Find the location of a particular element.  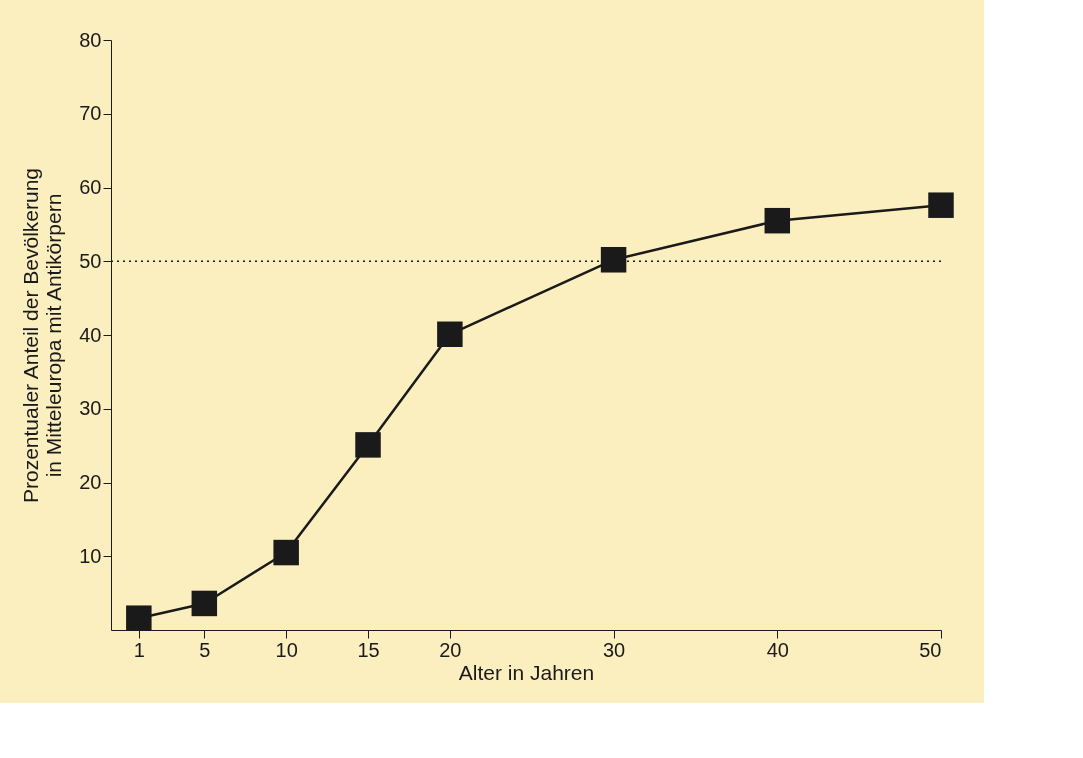

y-tick-label: 10 is located at coordinates (90, 555).